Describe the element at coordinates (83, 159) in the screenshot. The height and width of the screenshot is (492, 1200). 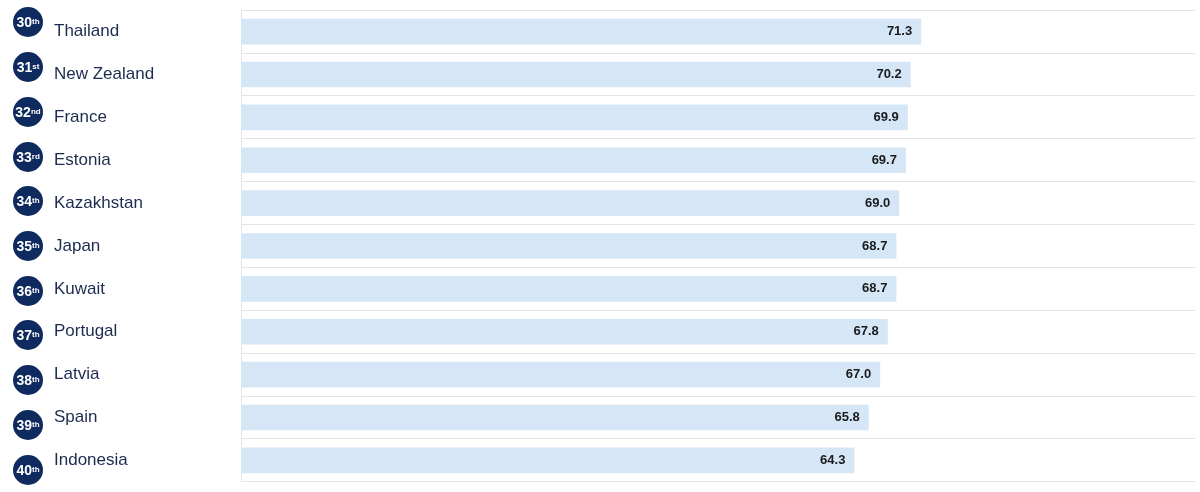
I see `y-tick-label: Estonia` at that location.